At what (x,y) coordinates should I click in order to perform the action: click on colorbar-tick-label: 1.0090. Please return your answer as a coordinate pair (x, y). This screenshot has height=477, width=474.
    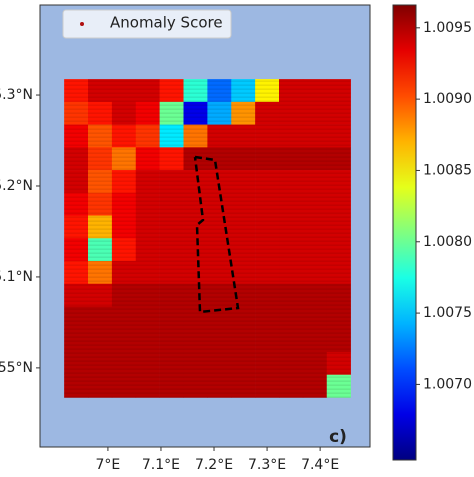
    Looking at the image, I should click on (447, 99).